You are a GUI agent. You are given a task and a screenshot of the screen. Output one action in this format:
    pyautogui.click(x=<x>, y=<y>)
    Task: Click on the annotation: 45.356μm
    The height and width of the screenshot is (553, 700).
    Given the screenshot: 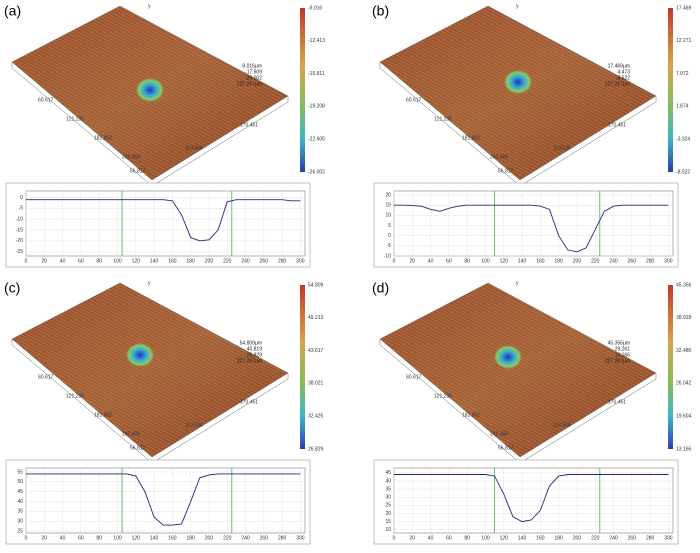 What is the action you would take?
    pyautogui.click(x=619, y=343)
    